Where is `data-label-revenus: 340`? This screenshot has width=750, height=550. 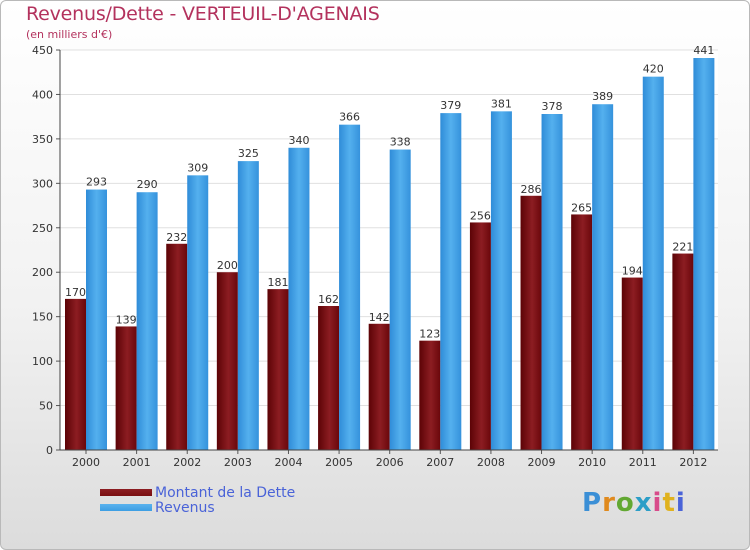
data-label-revenus: 340 is located at coordinates (298, 140).